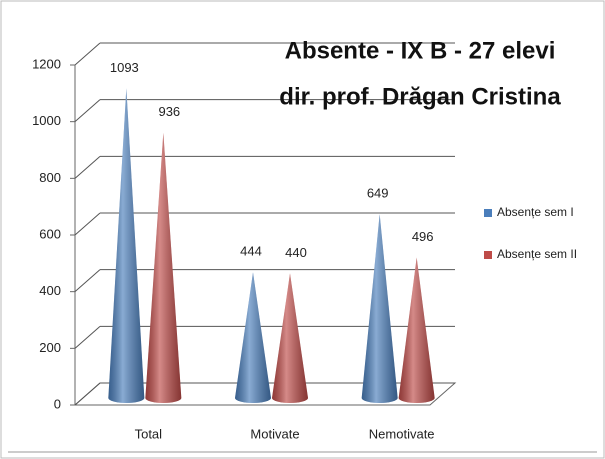 This screenshot has height=459, width=605. Describe the element at coordinates (46, 120) in the screenshot. I see `y-tick-label: 1000` at that location.